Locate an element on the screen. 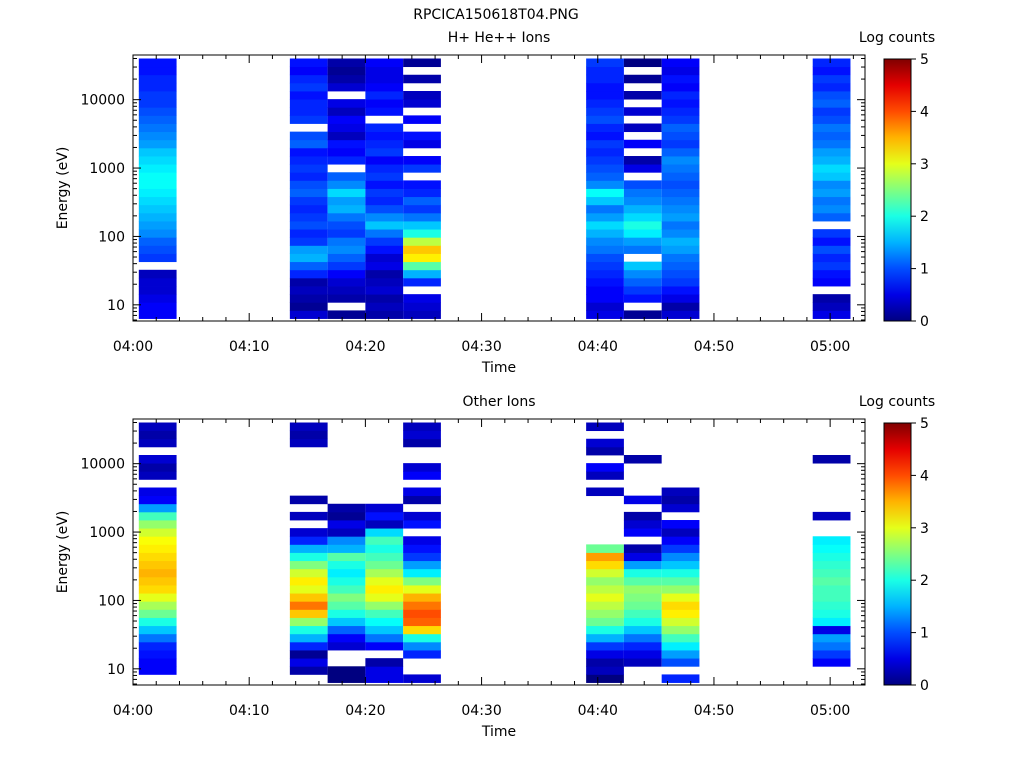 The height and width of the screenshot is (772, 1024). panel-title: H+ He++ Ions is located at coordinates (499, 38).